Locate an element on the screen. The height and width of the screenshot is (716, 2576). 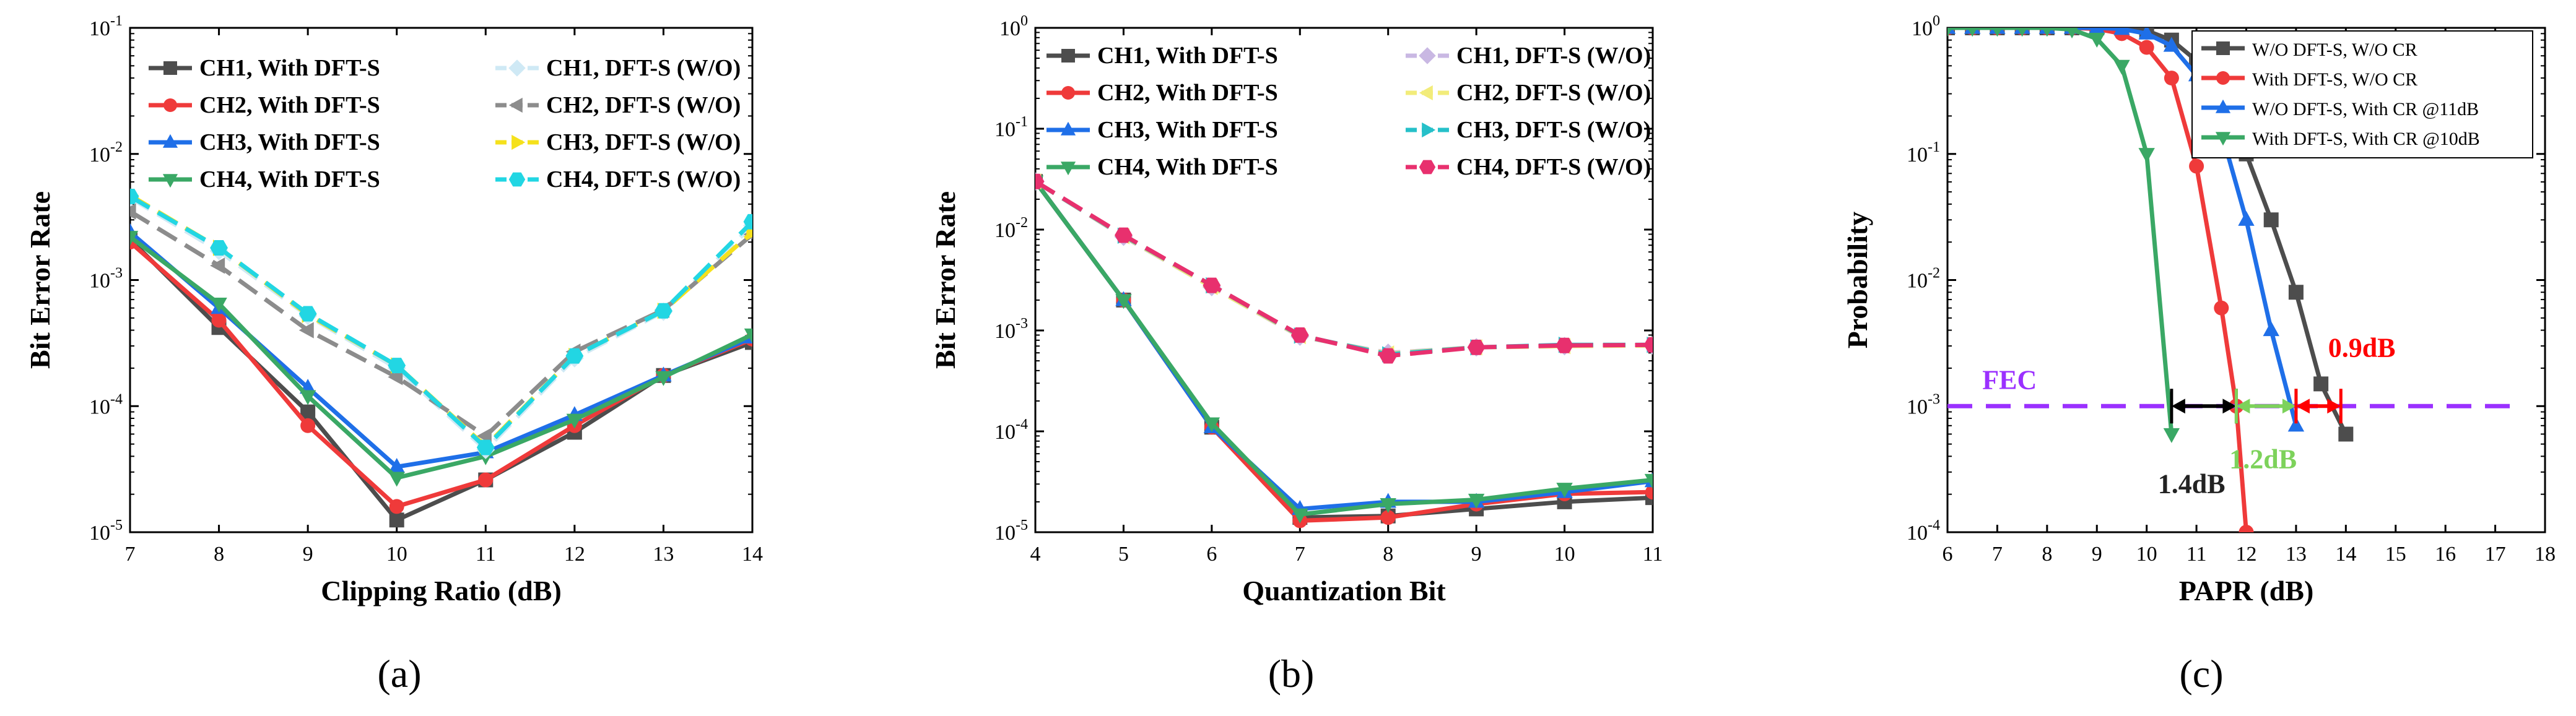
legend-frame is located at coordinates (2362, 94).